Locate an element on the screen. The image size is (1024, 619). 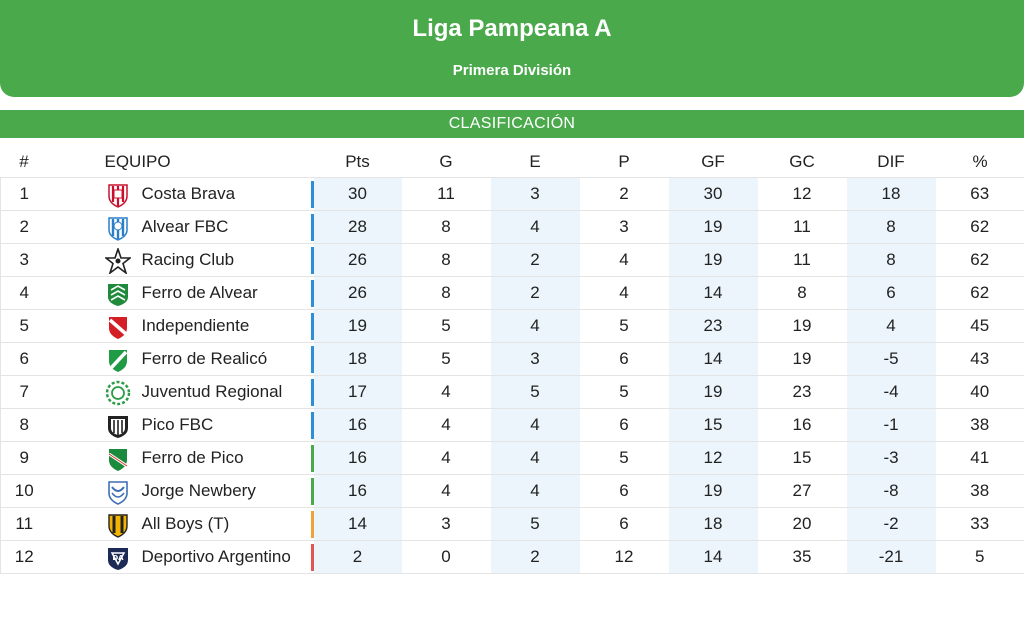
position-cell: 8 is located at coordinates (24, 425).